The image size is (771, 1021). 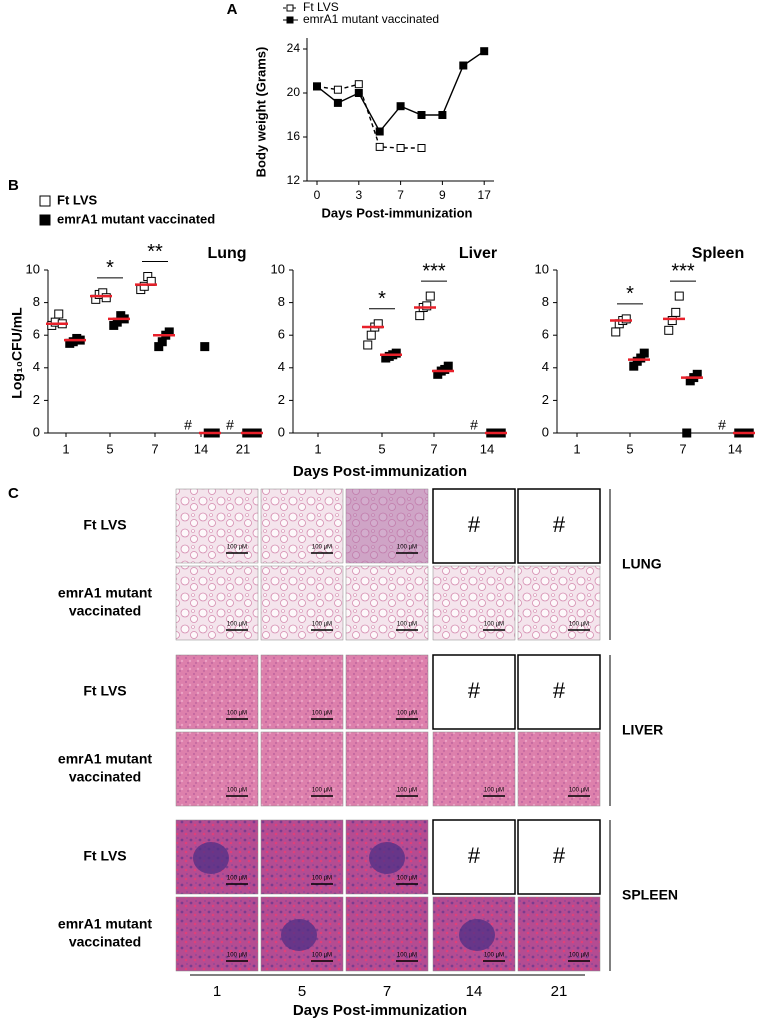 What do you see at coordinates (155, 252) in the screenshot?
I see `significance-label: **` at bounding box center [155, 252].